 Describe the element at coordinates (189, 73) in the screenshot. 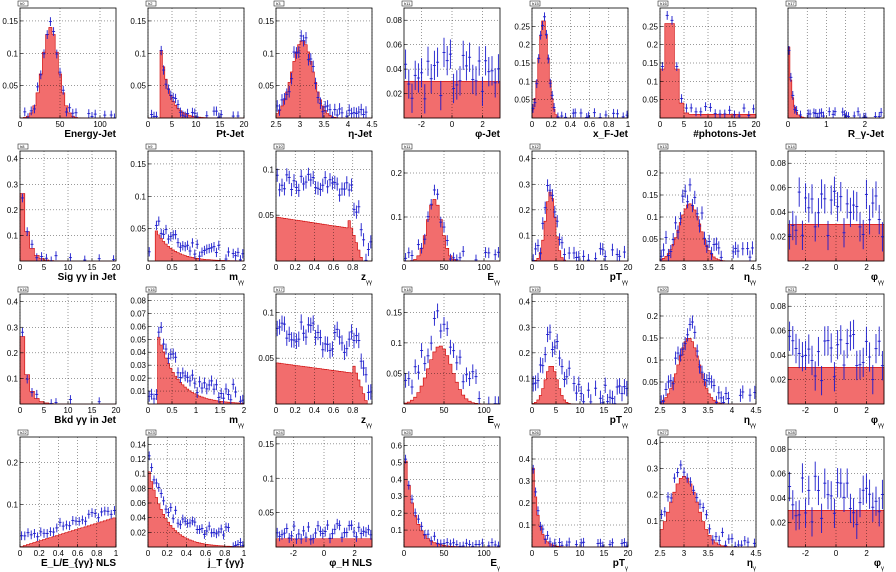

I see `axis-ticks: 0 5 10 15 20 0.05 0.1 0.15` at that location.